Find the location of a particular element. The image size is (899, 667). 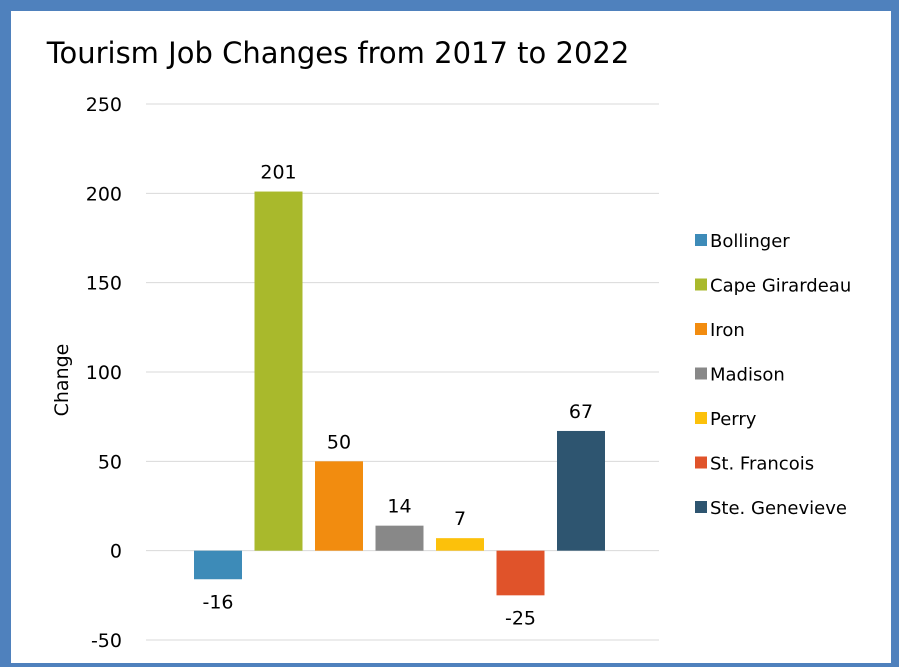

chart-title: Tourism Job Changes from 2017 to 2022 is located at coordinates (338, 53).